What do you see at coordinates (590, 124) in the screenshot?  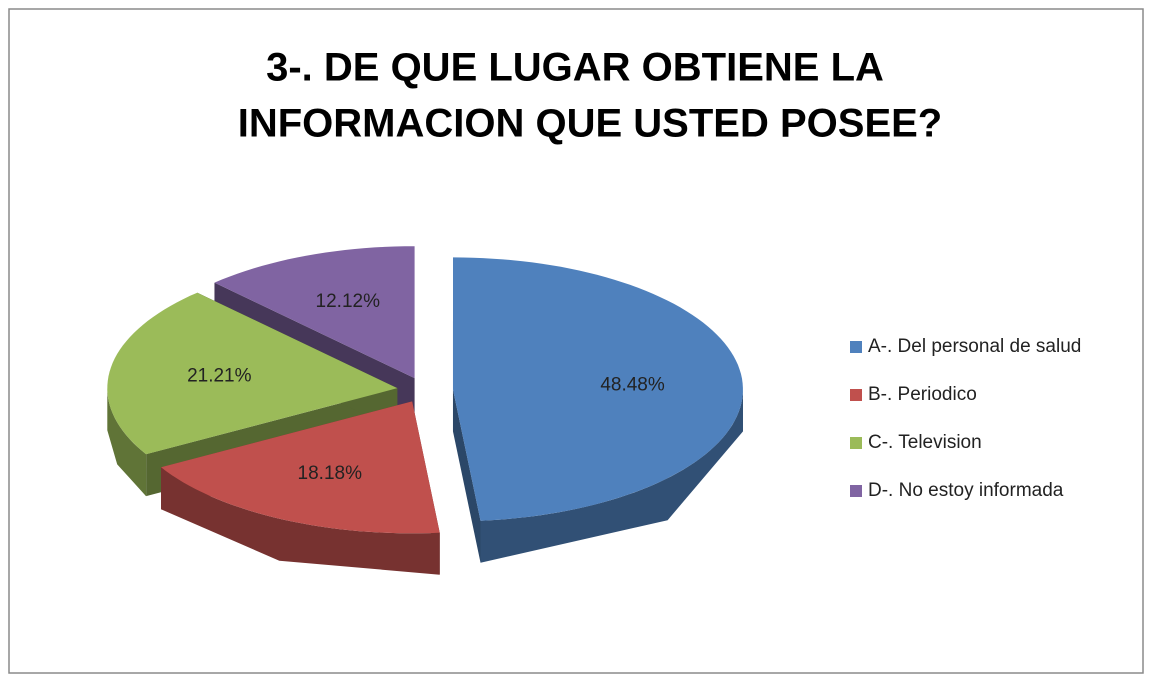 I see `chart-title: INFORMACION QUE USTED POSEE?` at bounding box center [590, 124].